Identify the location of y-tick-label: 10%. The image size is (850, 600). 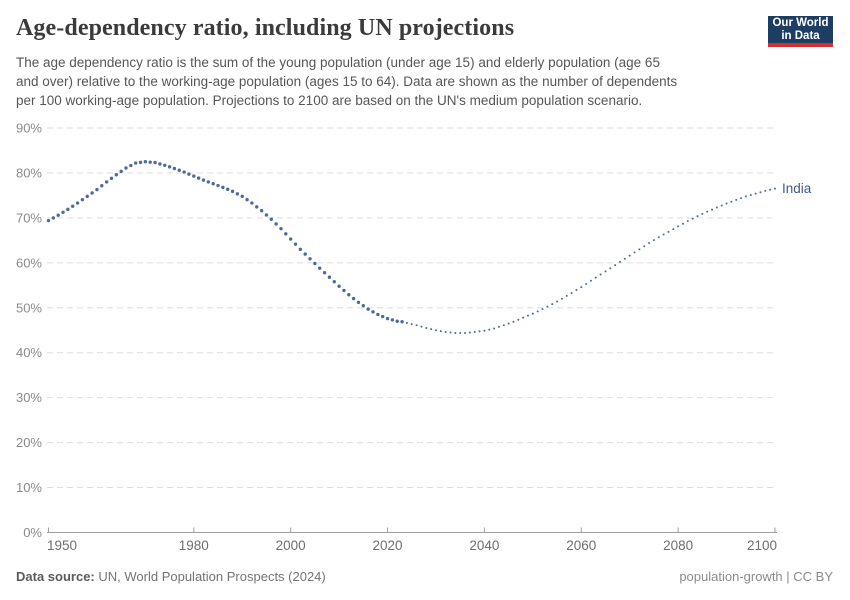
(29, 487).